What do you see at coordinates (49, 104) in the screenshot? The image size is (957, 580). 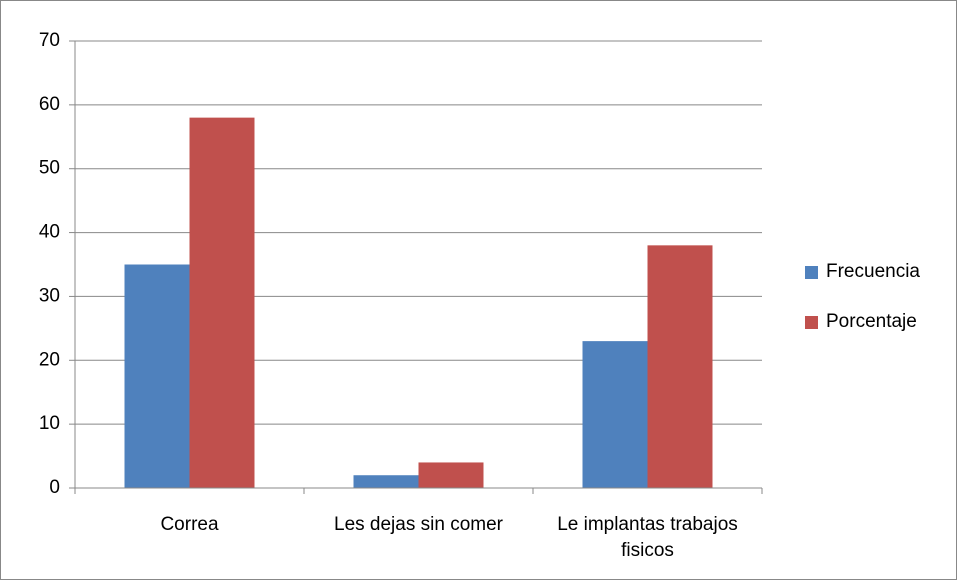 I see `y-tick-label: 60` at bounding box center [49, 104].